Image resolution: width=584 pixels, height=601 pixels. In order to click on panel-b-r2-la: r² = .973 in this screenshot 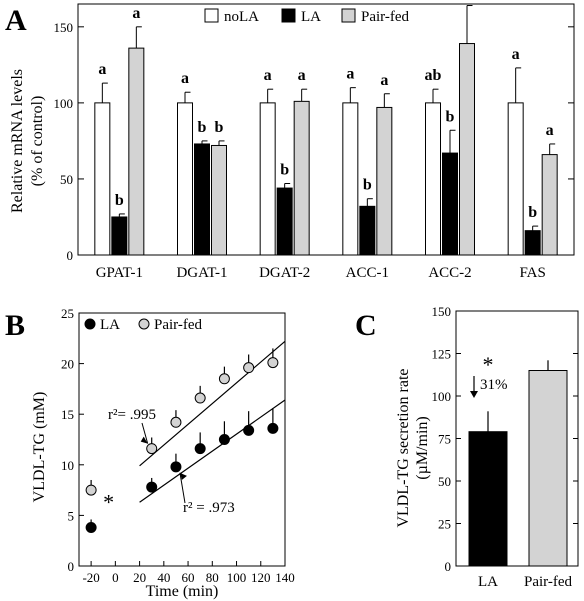, I will do `click(209, 508)`.